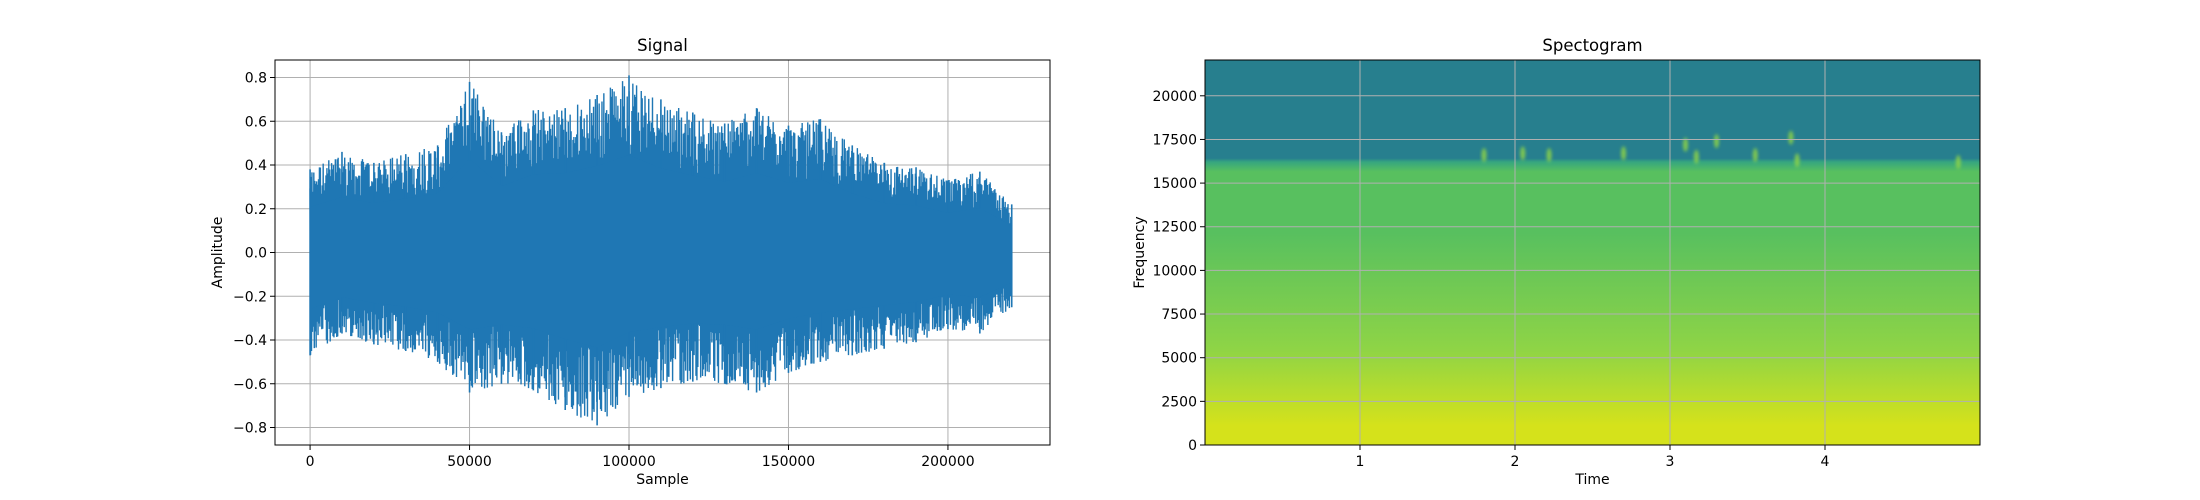  What do you see at coordinates (947, 462) in the screenshot?
I see `signal-x-tick-label: 200000` at bounding box center [947, 462].